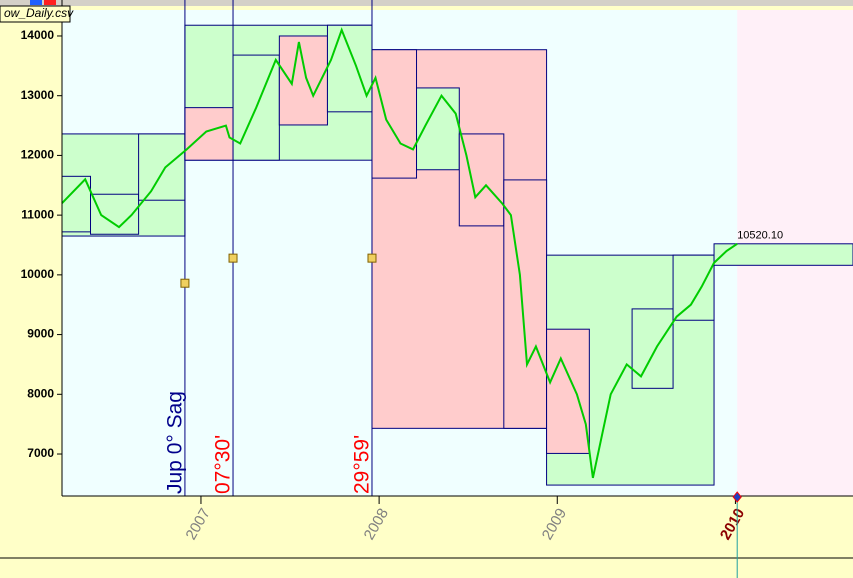 The height and width of the screenshot is (578, 853). Describe the element at coordinates (40, 393) in the screenshot. I see `y-tick-label: 8000` at that location.